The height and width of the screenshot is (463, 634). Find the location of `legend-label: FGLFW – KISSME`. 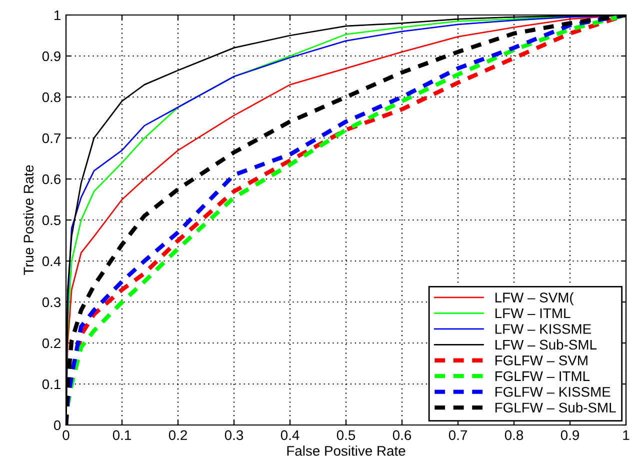

legend-label: FGLFW – KISSME is located at coordinates (552, 391).